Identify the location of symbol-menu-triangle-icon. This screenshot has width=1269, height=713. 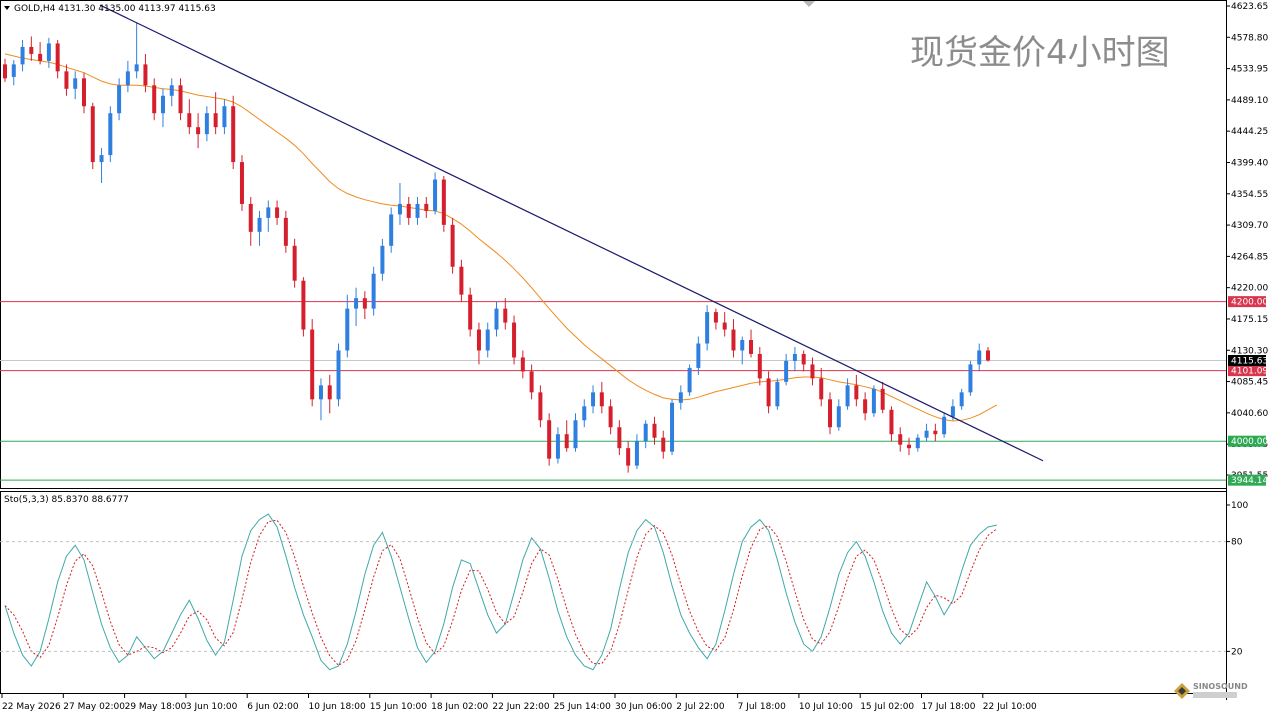
(7, 8).